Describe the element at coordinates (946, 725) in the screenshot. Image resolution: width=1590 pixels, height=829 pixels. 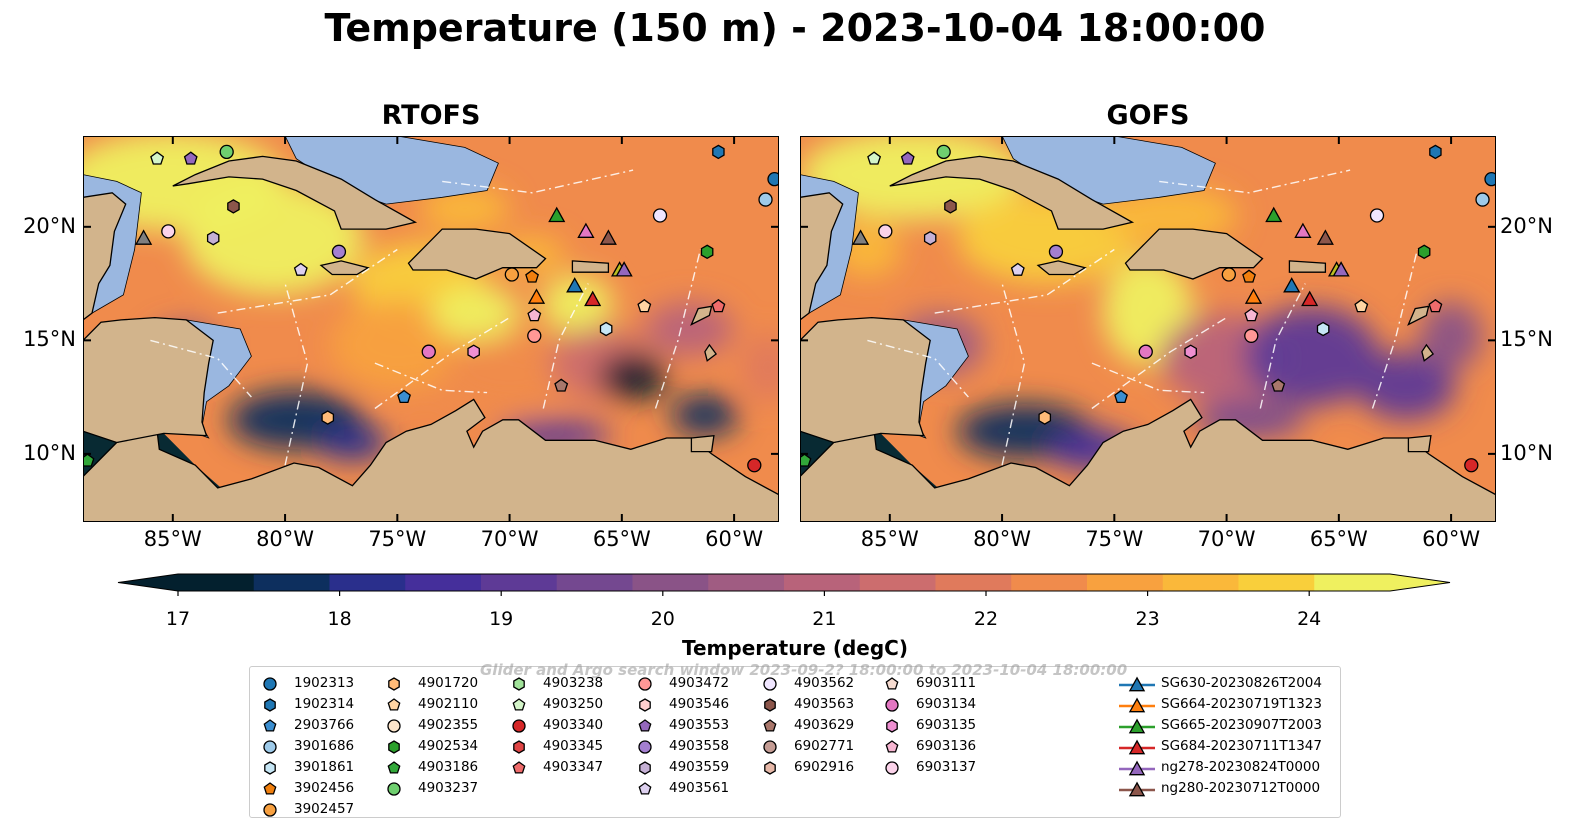
I see `legend-label: 6903135` at that location.